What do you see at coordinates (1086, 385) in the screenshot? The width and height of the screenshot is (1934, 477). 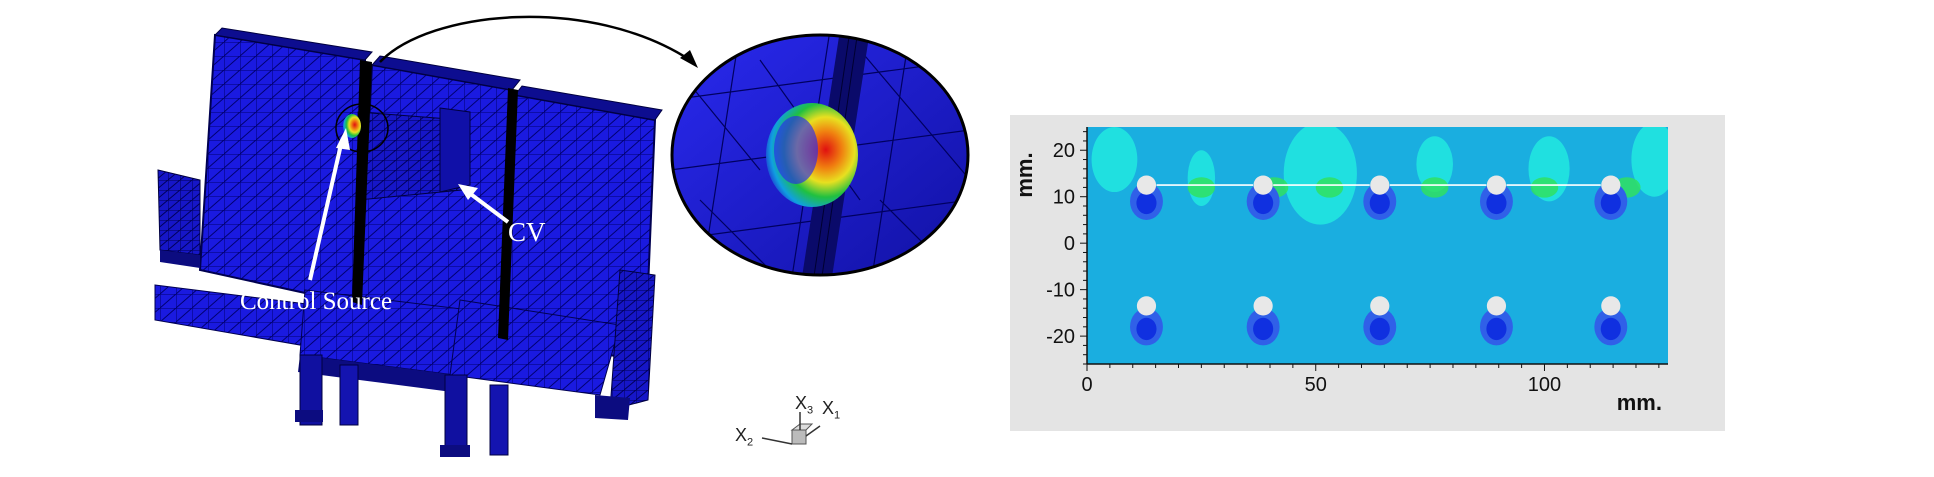 I see `x-tick-label: 0` at bounding box center [1086, 385].